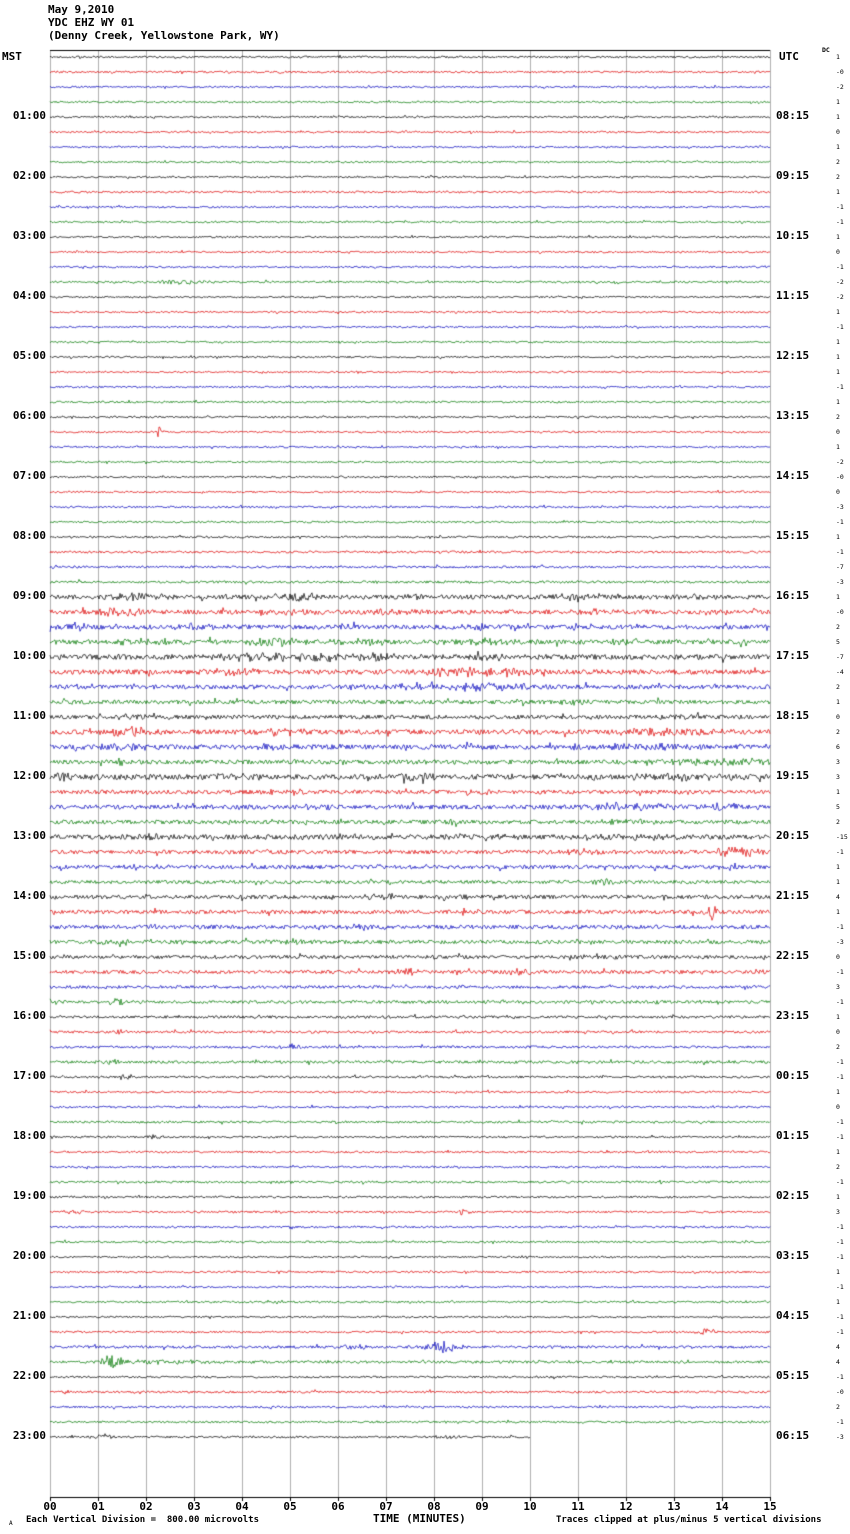 The height and width of the screenshot is (1534, 850). I want to click on utc-time-label: 10:15, so click(793, 235).